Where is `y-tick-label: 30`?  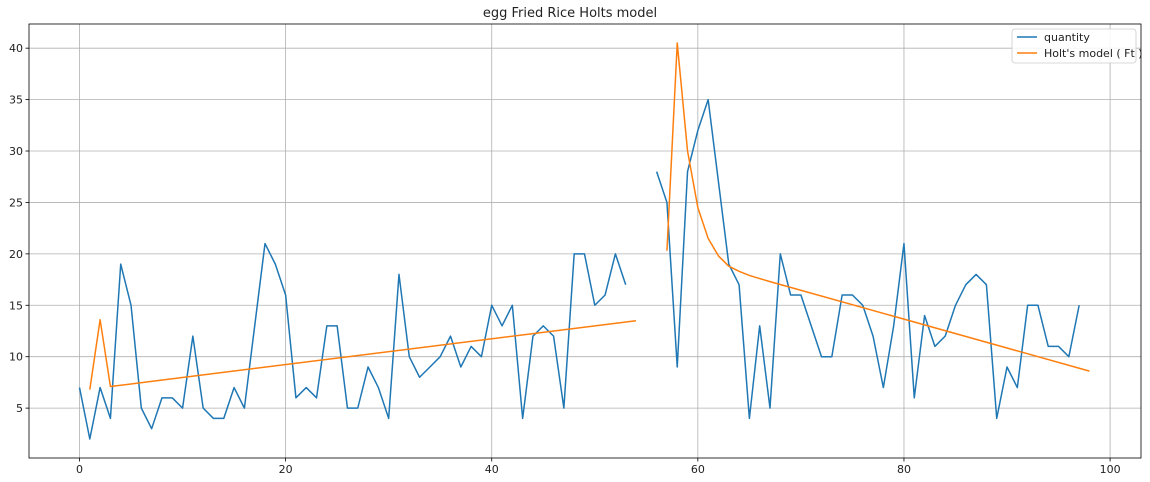
y-tick-label: 30 is located at coordinates (16, 151).